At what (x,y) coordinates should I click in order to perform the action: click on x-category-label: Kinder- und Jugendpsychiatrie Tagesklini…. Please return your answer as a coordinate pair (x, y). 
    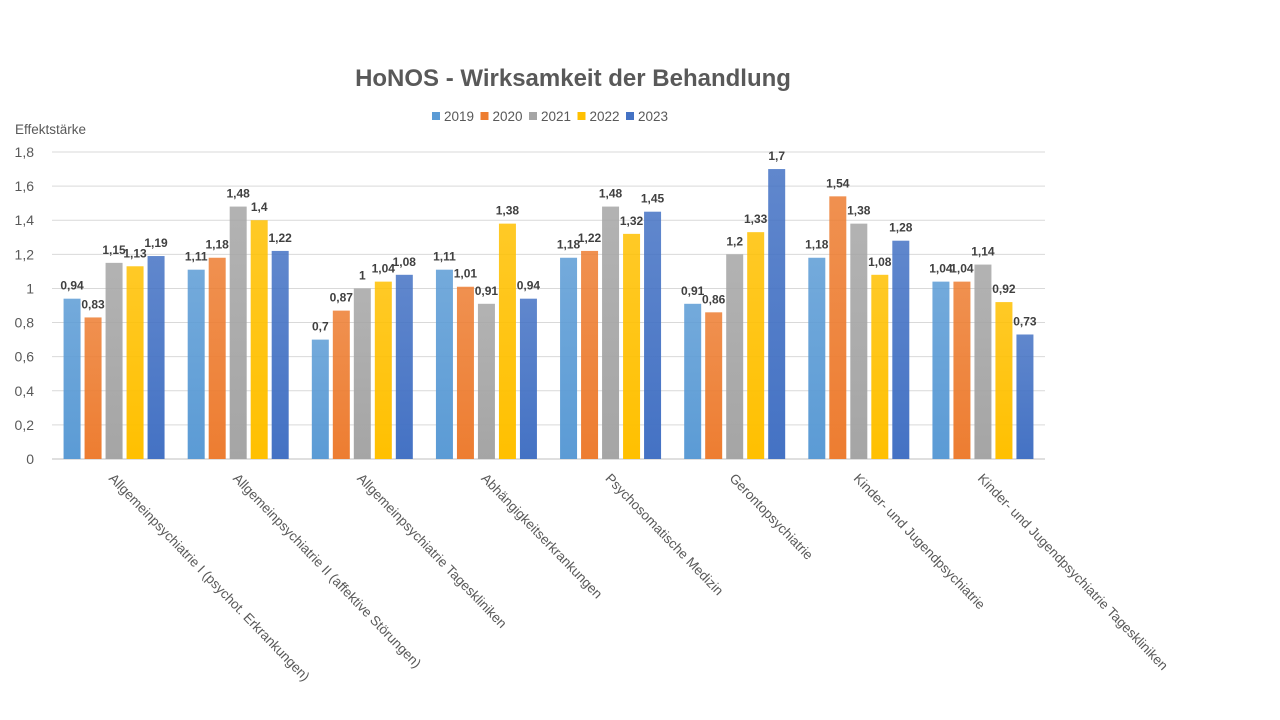
    Looking at the image, I should click on (1073, 572).